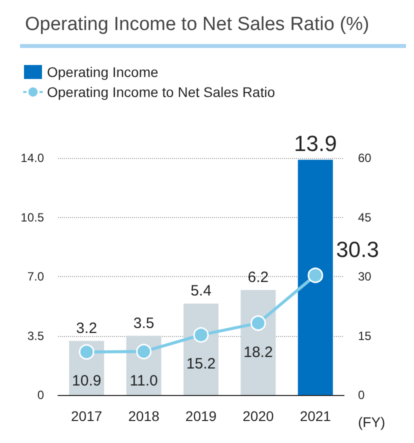 This screenshot has height=443, width=414. Describe the element at coordinates (201, 291) in the screenshot. I see `data-label: 5.4` at that location.